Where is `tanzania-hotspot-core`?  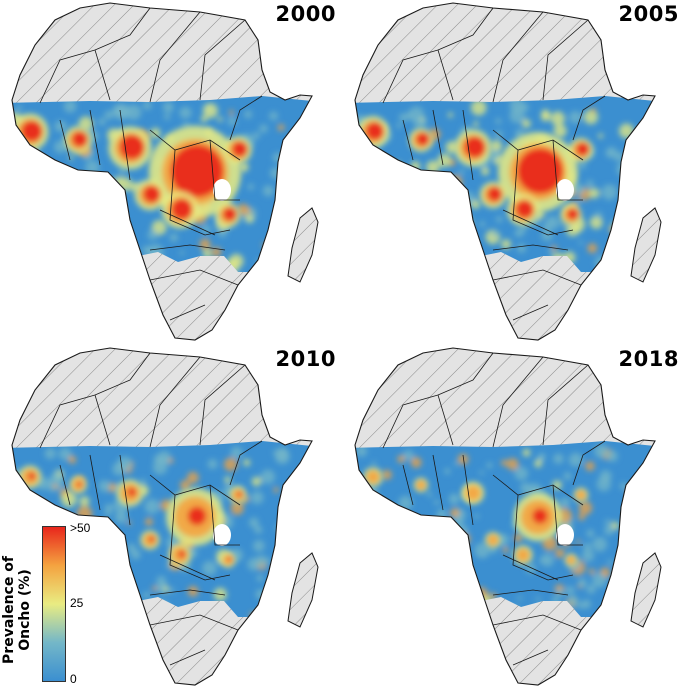 tanzania-hotspot-core is located at coordinates (571, 560).